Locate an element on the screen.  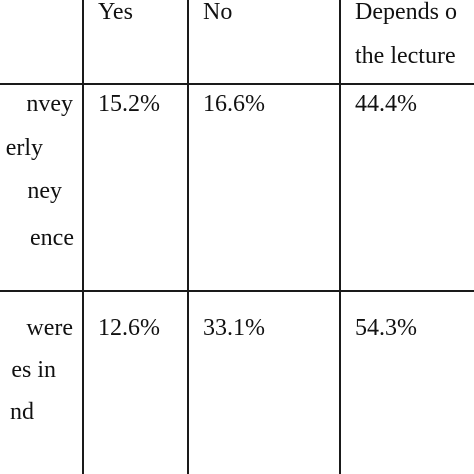
header-yes: Yes is located at coordinates (115, 12).